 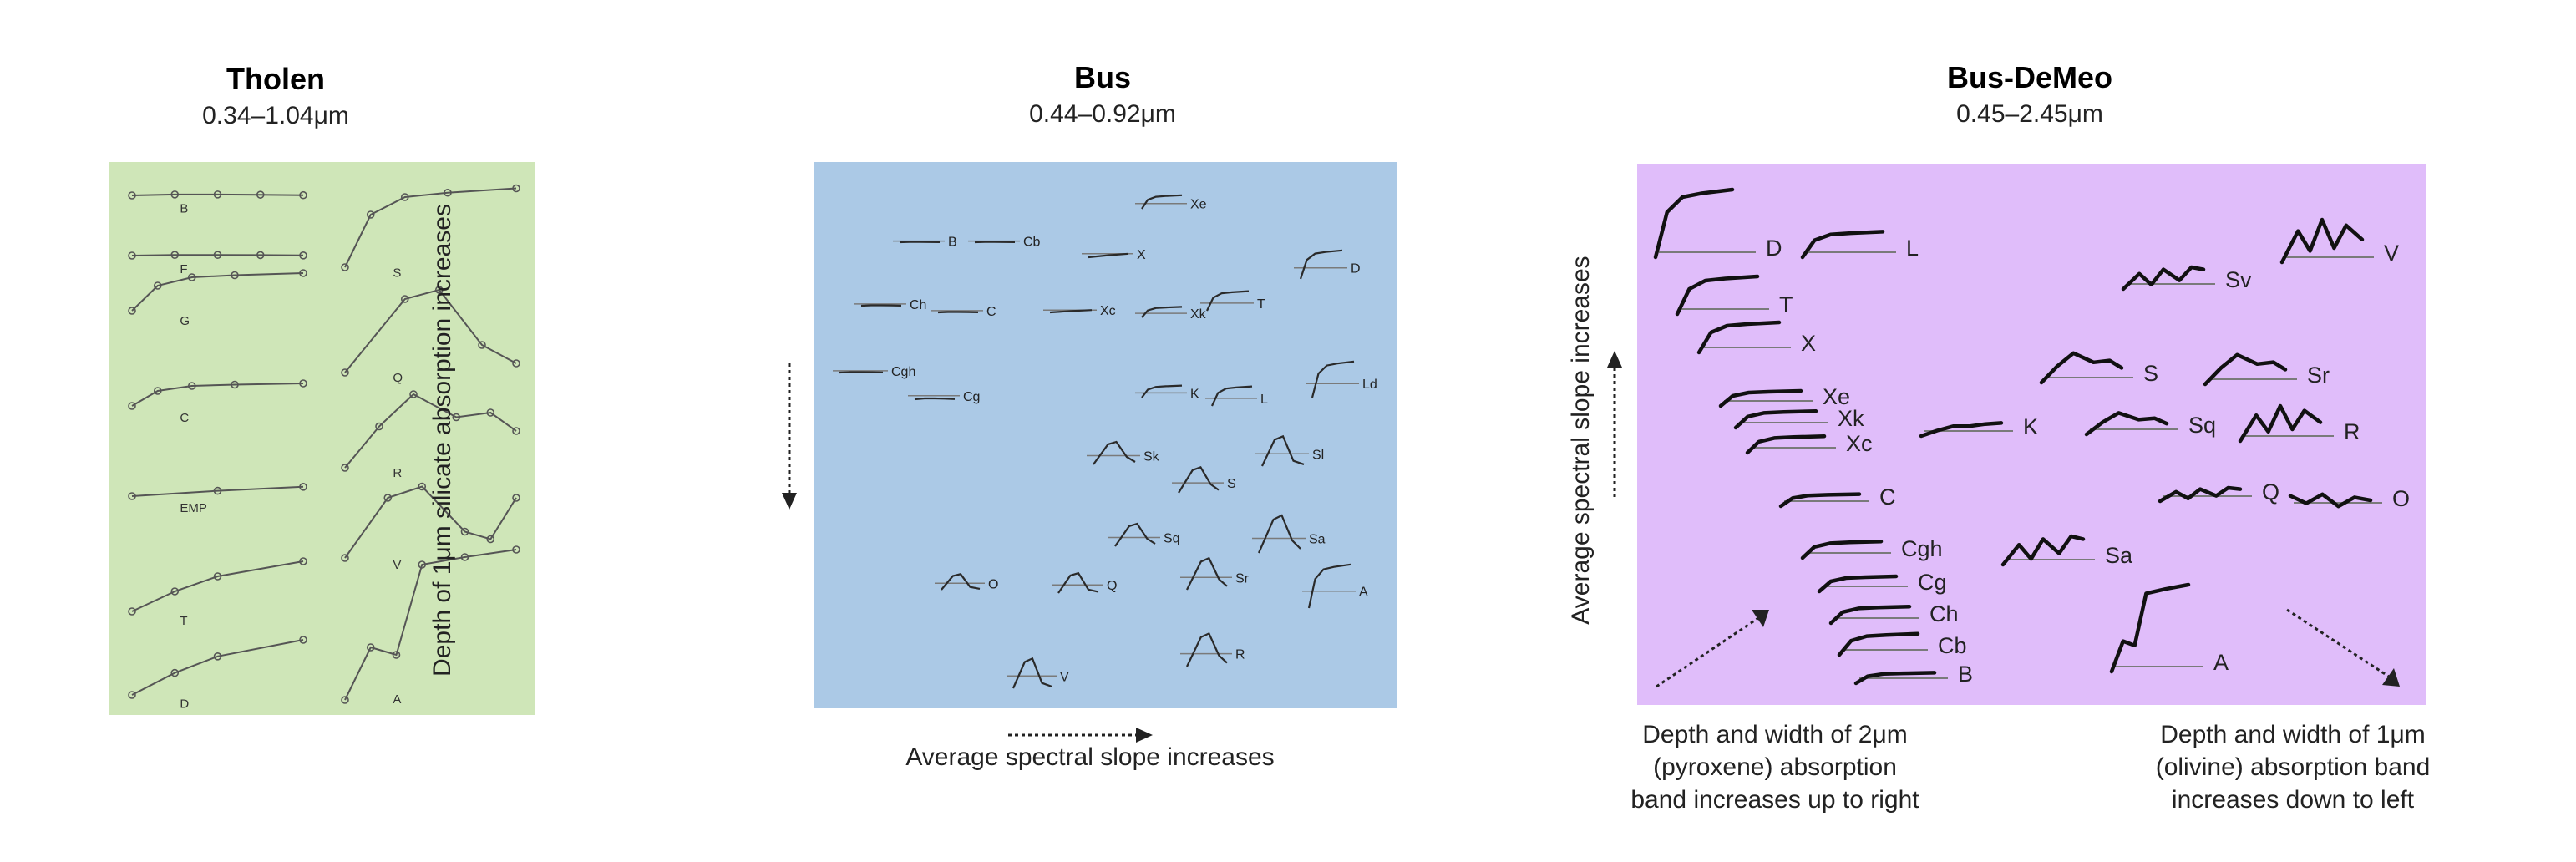 I want to click on busdemeo-spectrum-ch: Ch, so click(x=1893, y=614).